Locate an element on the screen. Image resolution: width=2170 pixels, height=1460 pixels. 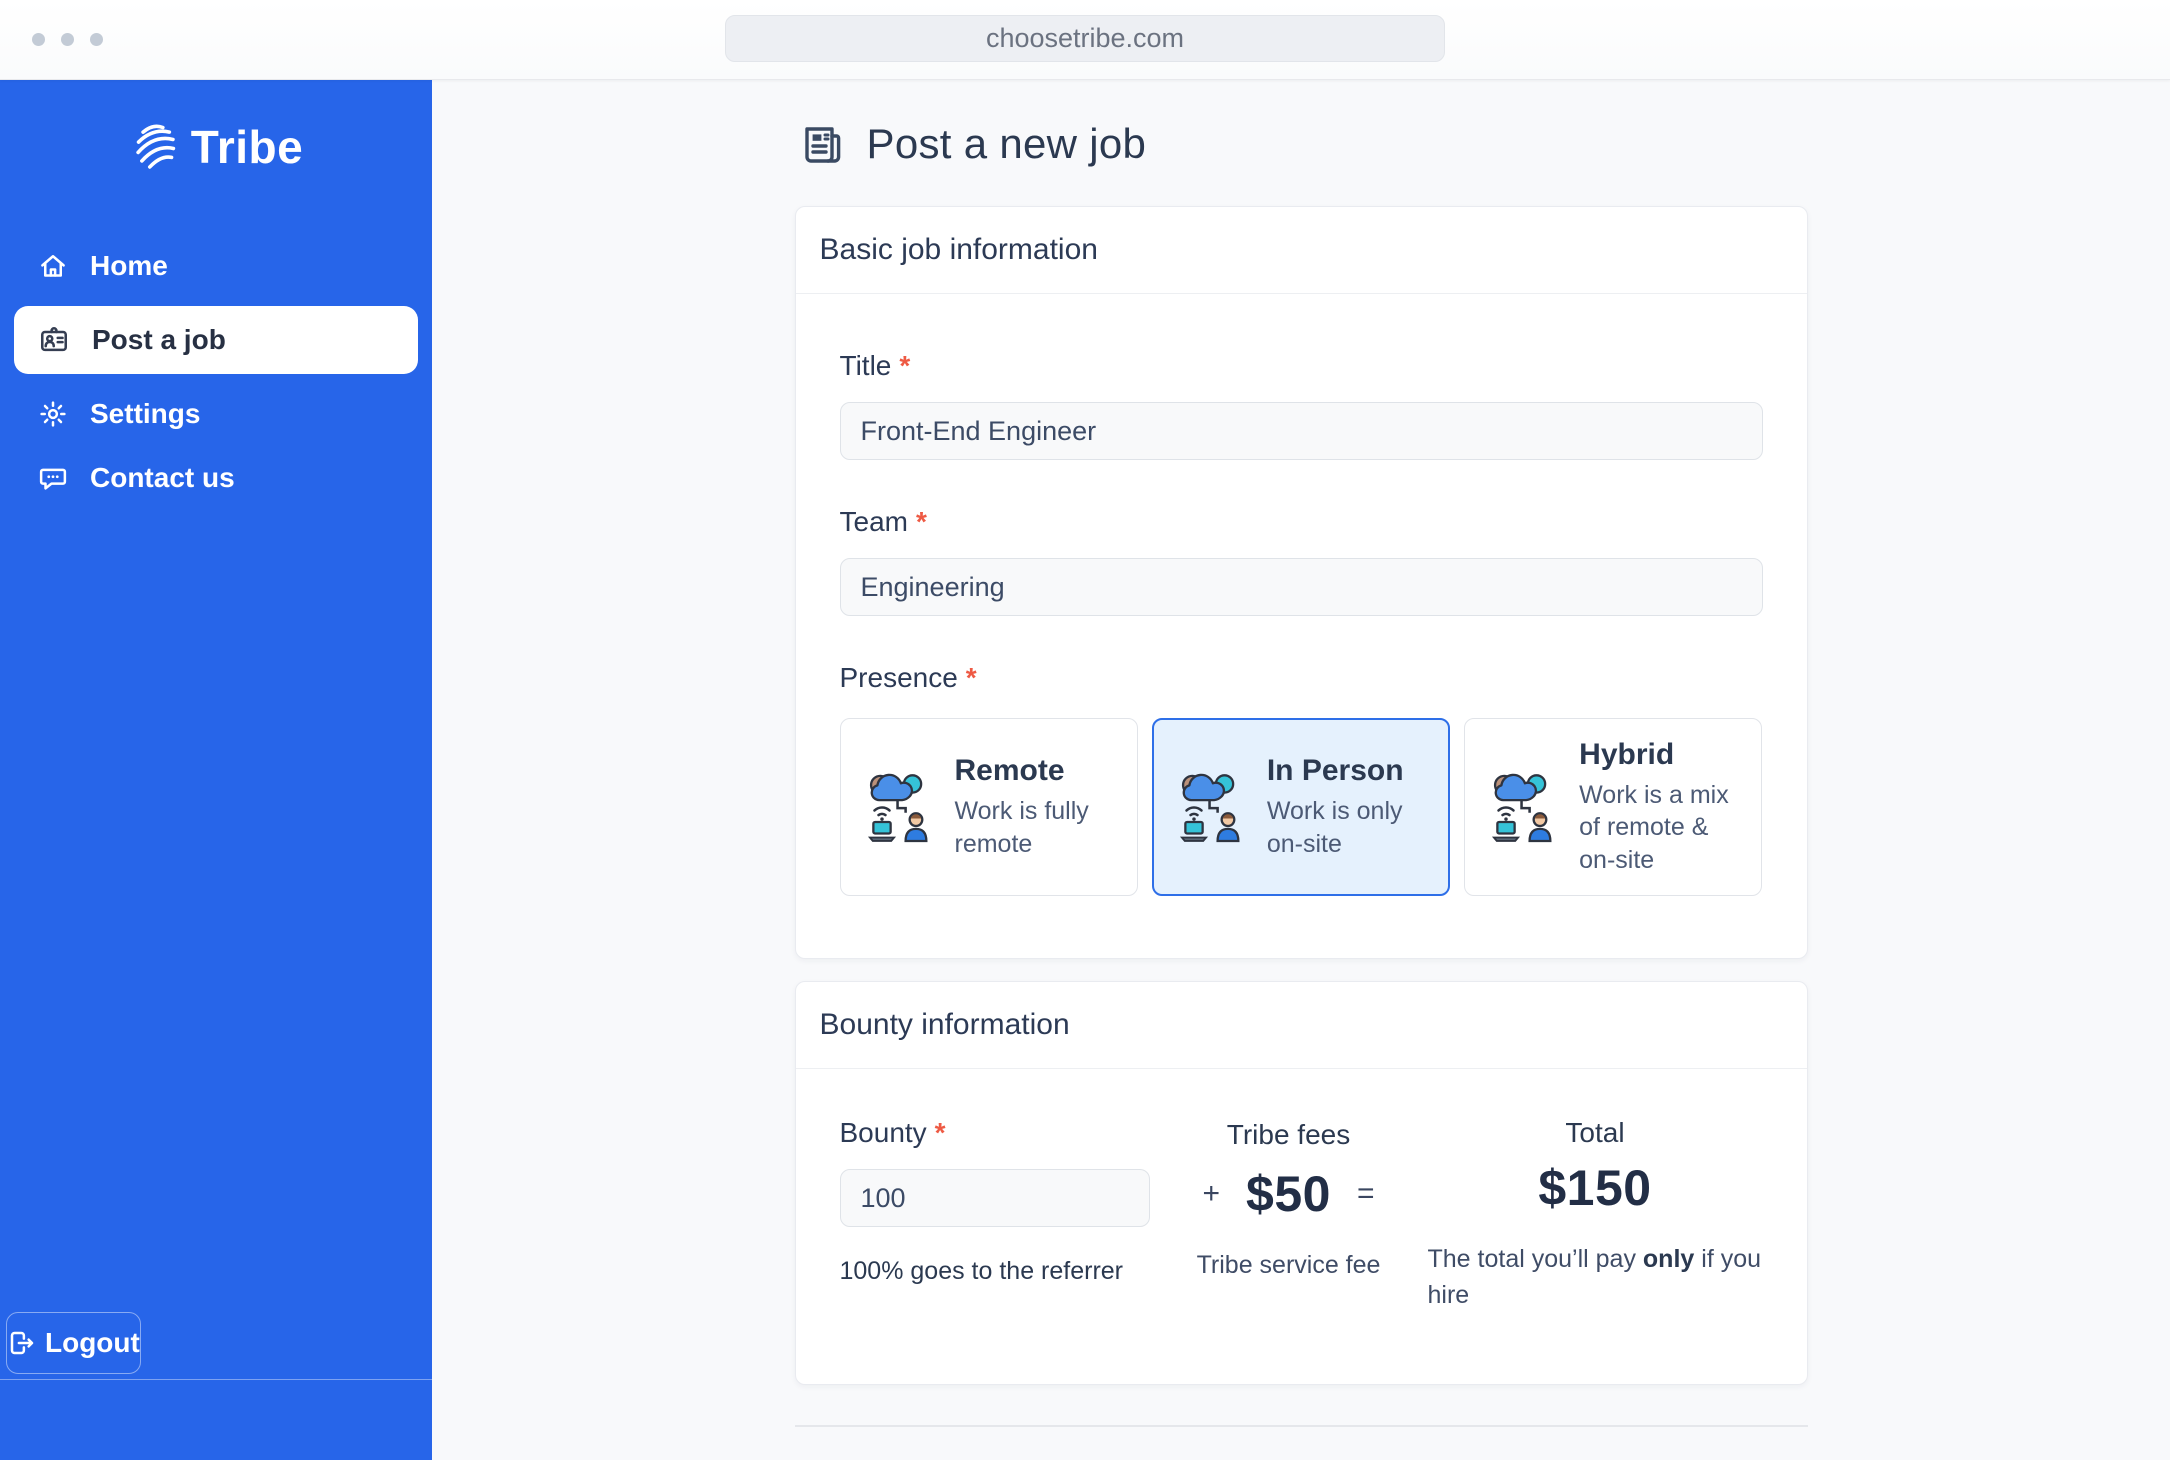
brand-logo: Tribe is located at coordinates (216, 147).